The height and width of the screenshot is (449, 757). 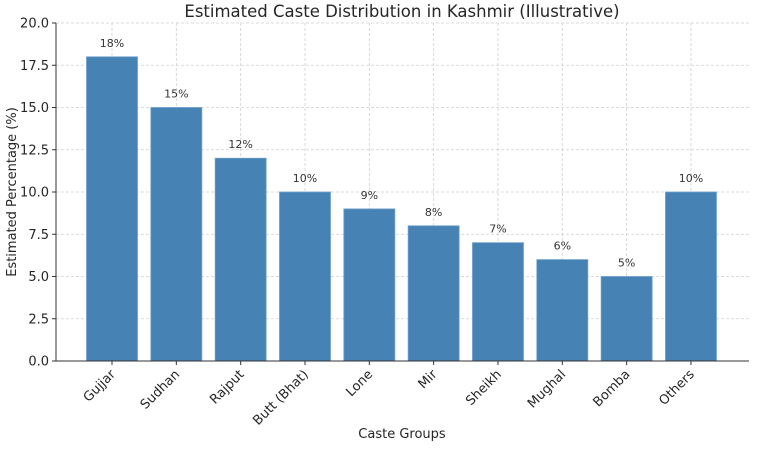 What do you see at coordinates (402, 434) in the screenshot?
I see `x-axis-title: Caste Groups` at bounding box center [402, 434].